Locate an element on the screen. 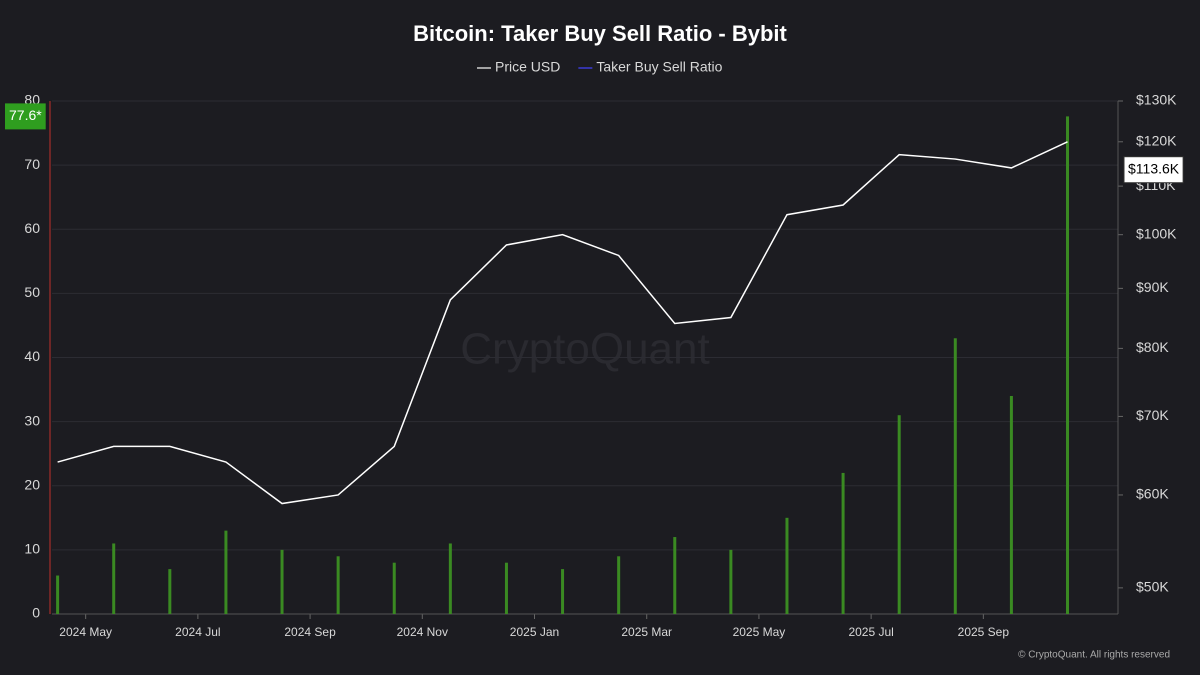 The height and width of the screenshot is (675, 1200). x-tick-label: 2025 Mar is located at coordinates (646, 632).